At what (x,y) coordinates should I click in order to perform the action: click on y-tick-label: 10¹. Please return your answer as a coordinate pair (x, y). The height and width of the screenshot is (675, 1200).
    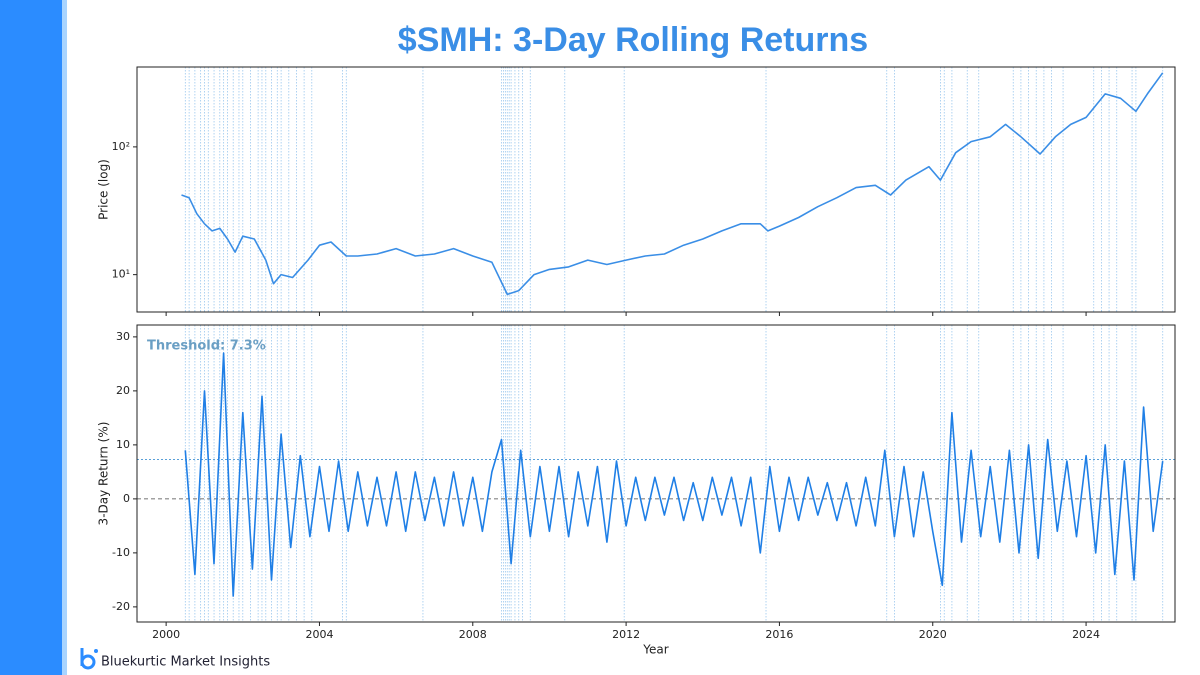
    Looking at the image, I should click on (121, 274).